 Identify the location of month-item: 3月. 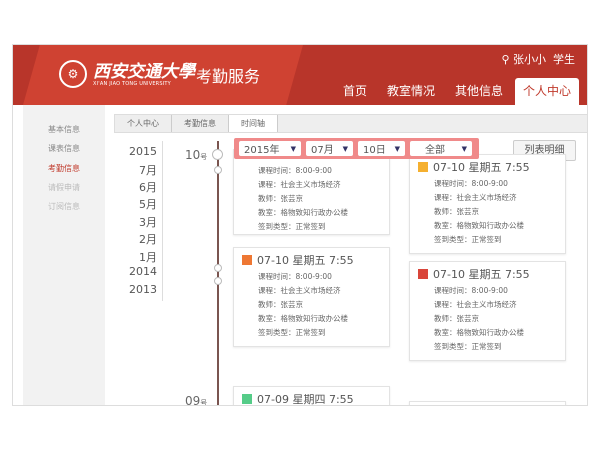
(148, 222).